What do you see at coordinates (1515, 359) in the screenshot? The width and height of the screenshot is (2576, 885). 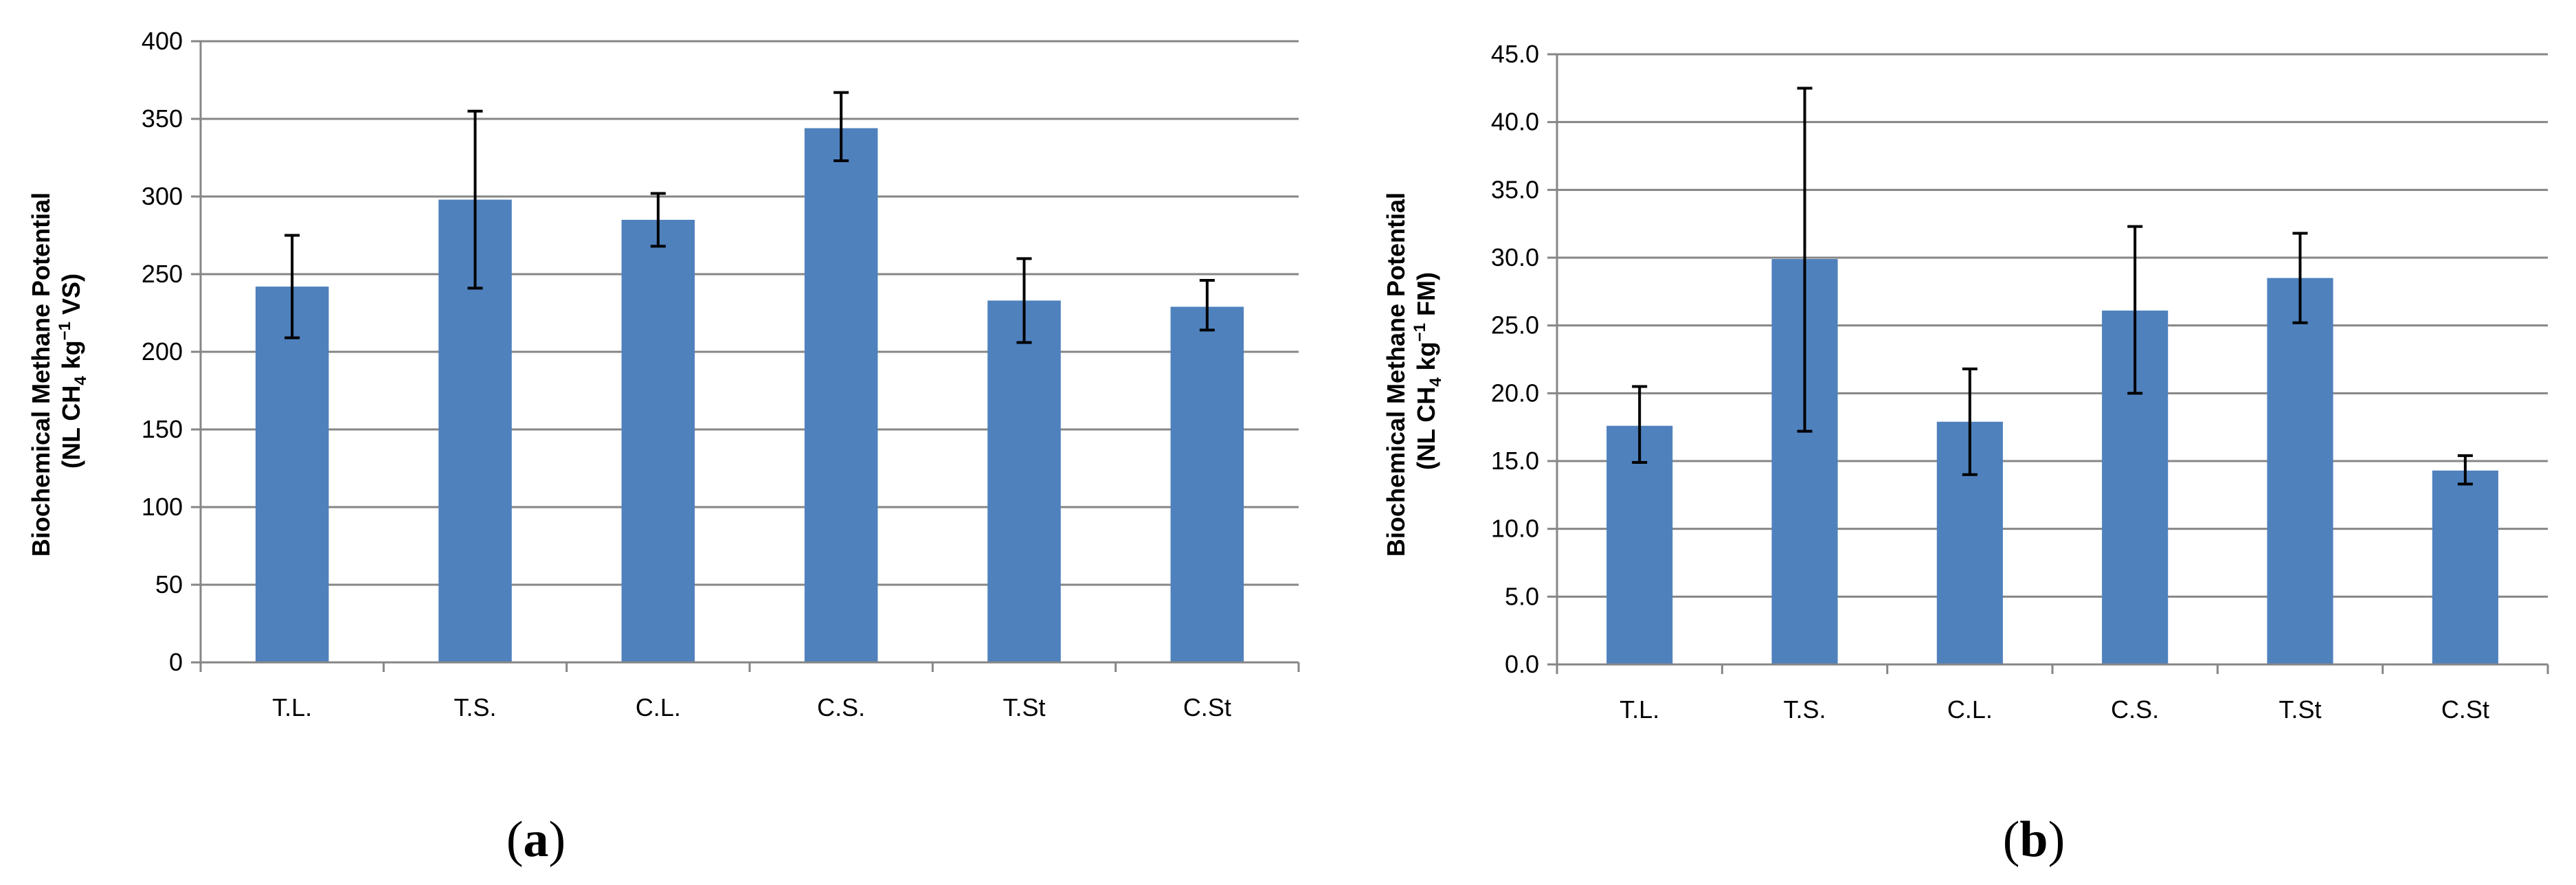 I see `y-tick-labels: 0.0 5.0 10.0 15.0 20.0 25.0 30.0 35.0 40.0 45.0` at bounding box center [1515, 359].